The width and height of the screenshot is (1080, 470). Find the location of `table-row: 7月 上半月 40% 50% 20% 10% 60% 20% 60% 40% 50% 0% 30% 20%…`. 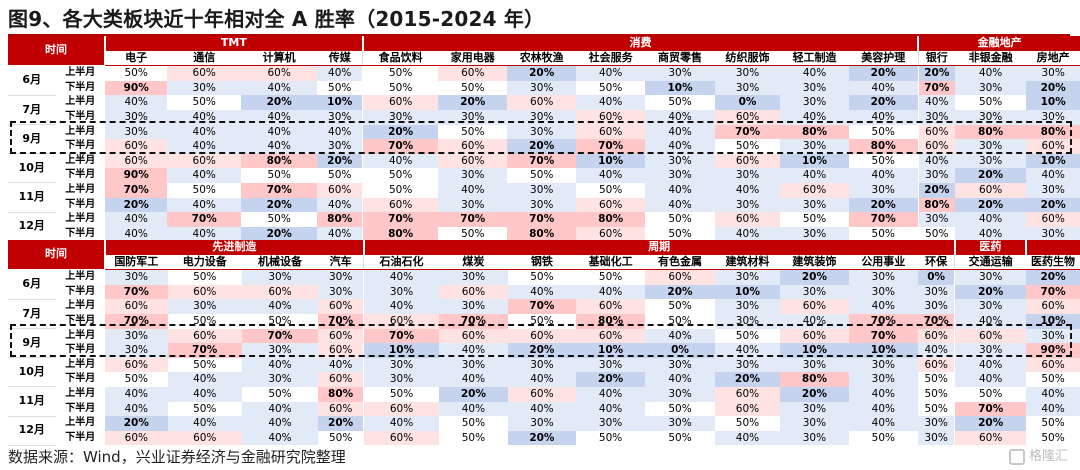

table-row: 7月 上半月 40% 50% 20% 10% 60% 20% 60% 40% 50% 0% 30% 20%… is located at coordinates (544, 110).